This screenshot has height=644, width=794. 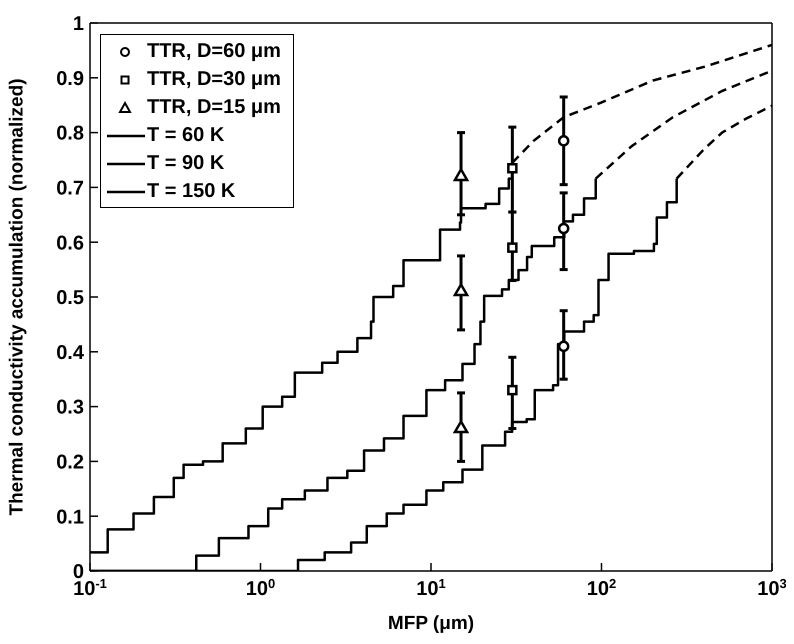 I want to click on legend-label: T = 150 K, so click(x=191, y=191).